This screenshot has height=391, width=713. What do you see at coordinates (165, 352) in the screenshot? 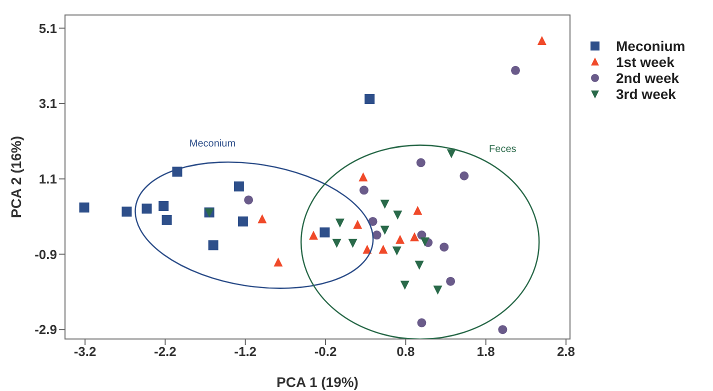
I see `x-tick-label: -2.2` at bounding box center [165, 352].